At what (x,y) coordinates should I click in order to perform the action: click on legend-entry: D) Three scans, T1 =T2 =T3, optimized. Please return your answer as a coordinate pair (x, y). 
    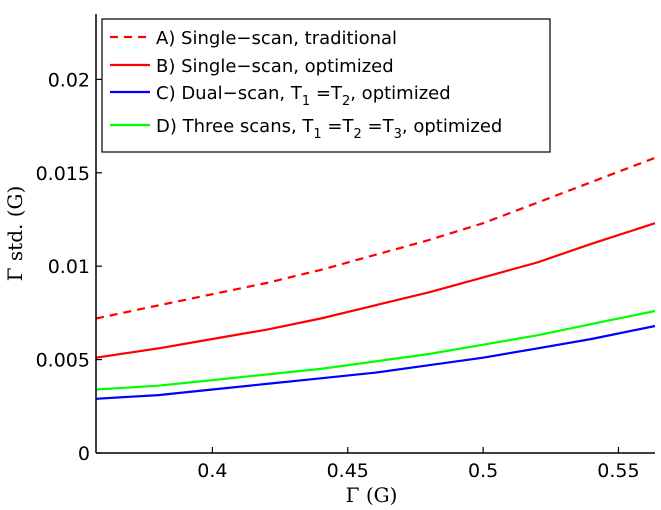
    Looking at the image, I should click on (329, 129).